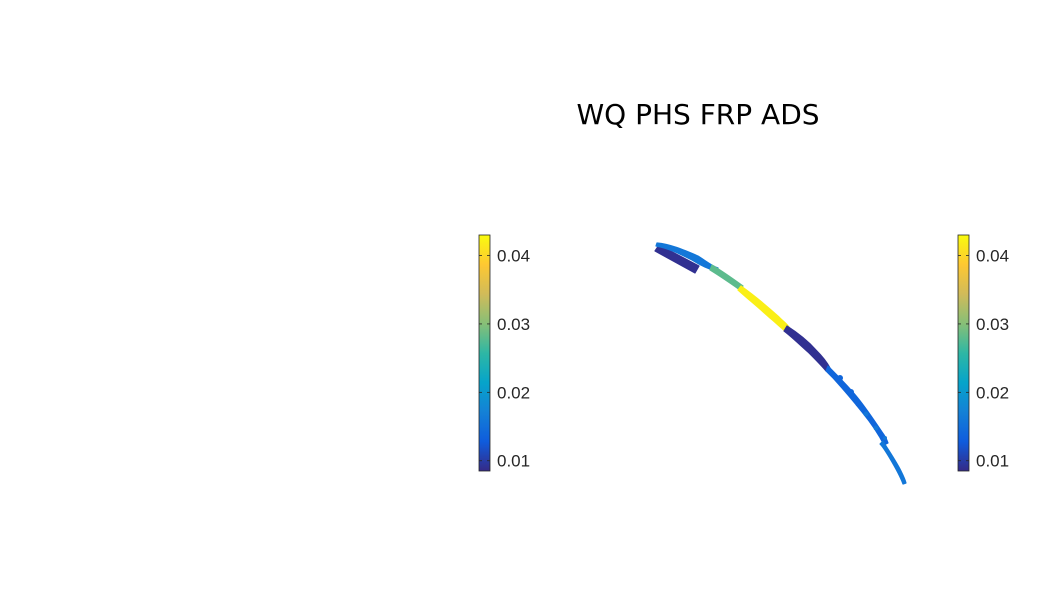  What do you see at coordinates (513, 256) in the screenshot?
I see `left-colorbar-tick-label: 0.04` at bounding box center [513, 256].